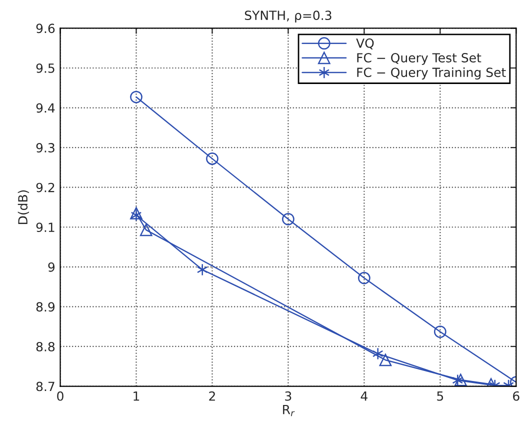 This screenshot has height=434, width=524. Describe the element at coordinates (288, 16) in the screenshot. I see `chart-title: SYNTH, ρ=0.3` at that location.